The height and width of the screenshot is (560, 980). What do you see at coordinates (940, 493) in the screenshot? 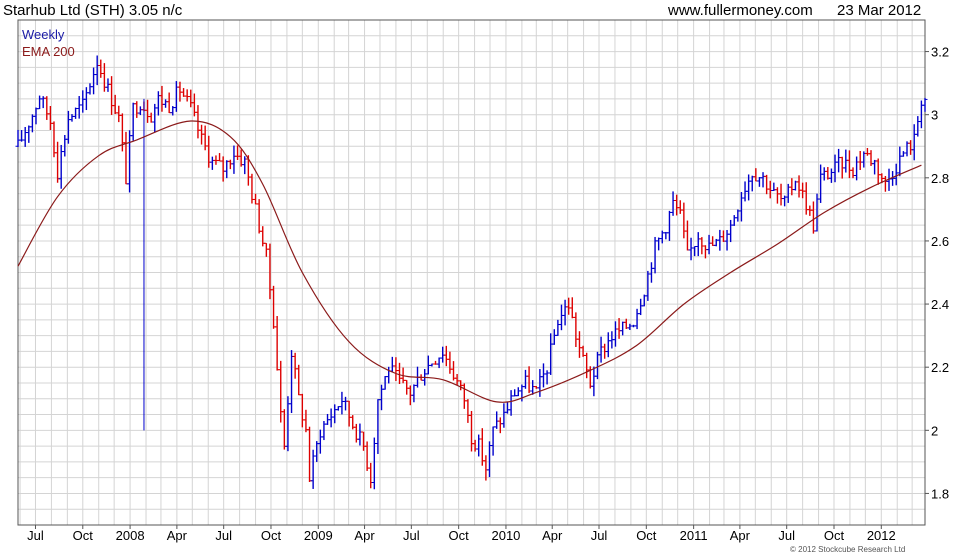
I see `y-tick-label: 1.8` at bounding box center [940, 493].